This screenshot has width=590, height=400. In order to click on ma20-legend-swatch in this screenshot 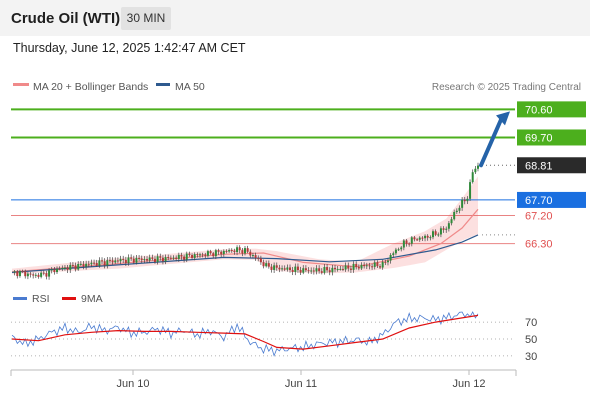, I will do `click(21, 84)`.